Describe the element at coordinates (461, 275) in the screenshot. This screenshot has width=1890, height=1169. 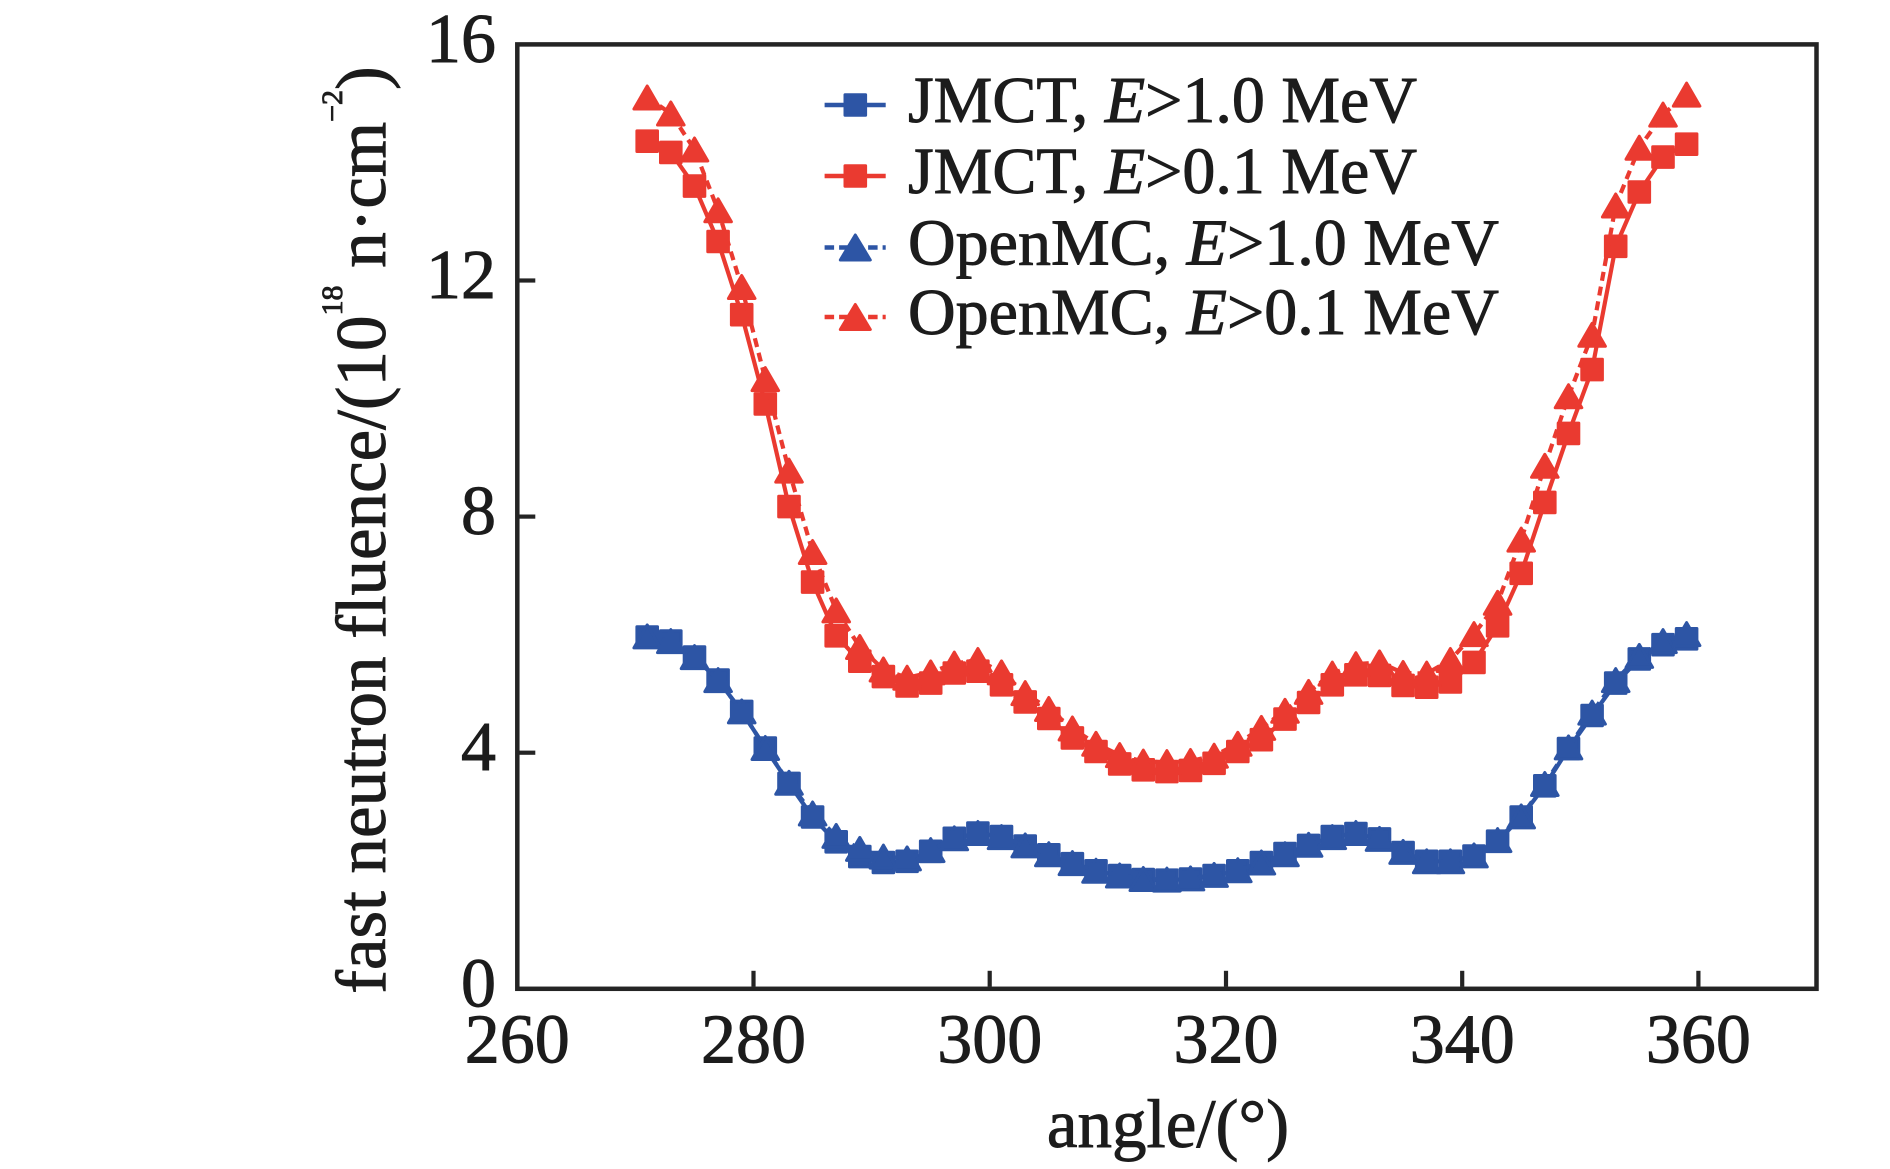
I see `svg-text: 12` at that location.